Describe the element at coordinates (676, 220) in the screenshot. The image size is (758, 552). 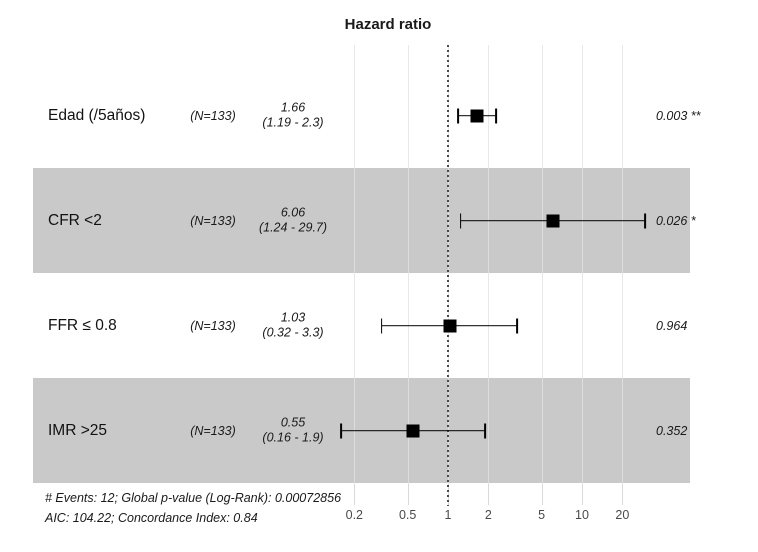
I see `row-p-value: 0.026 *` at that location.